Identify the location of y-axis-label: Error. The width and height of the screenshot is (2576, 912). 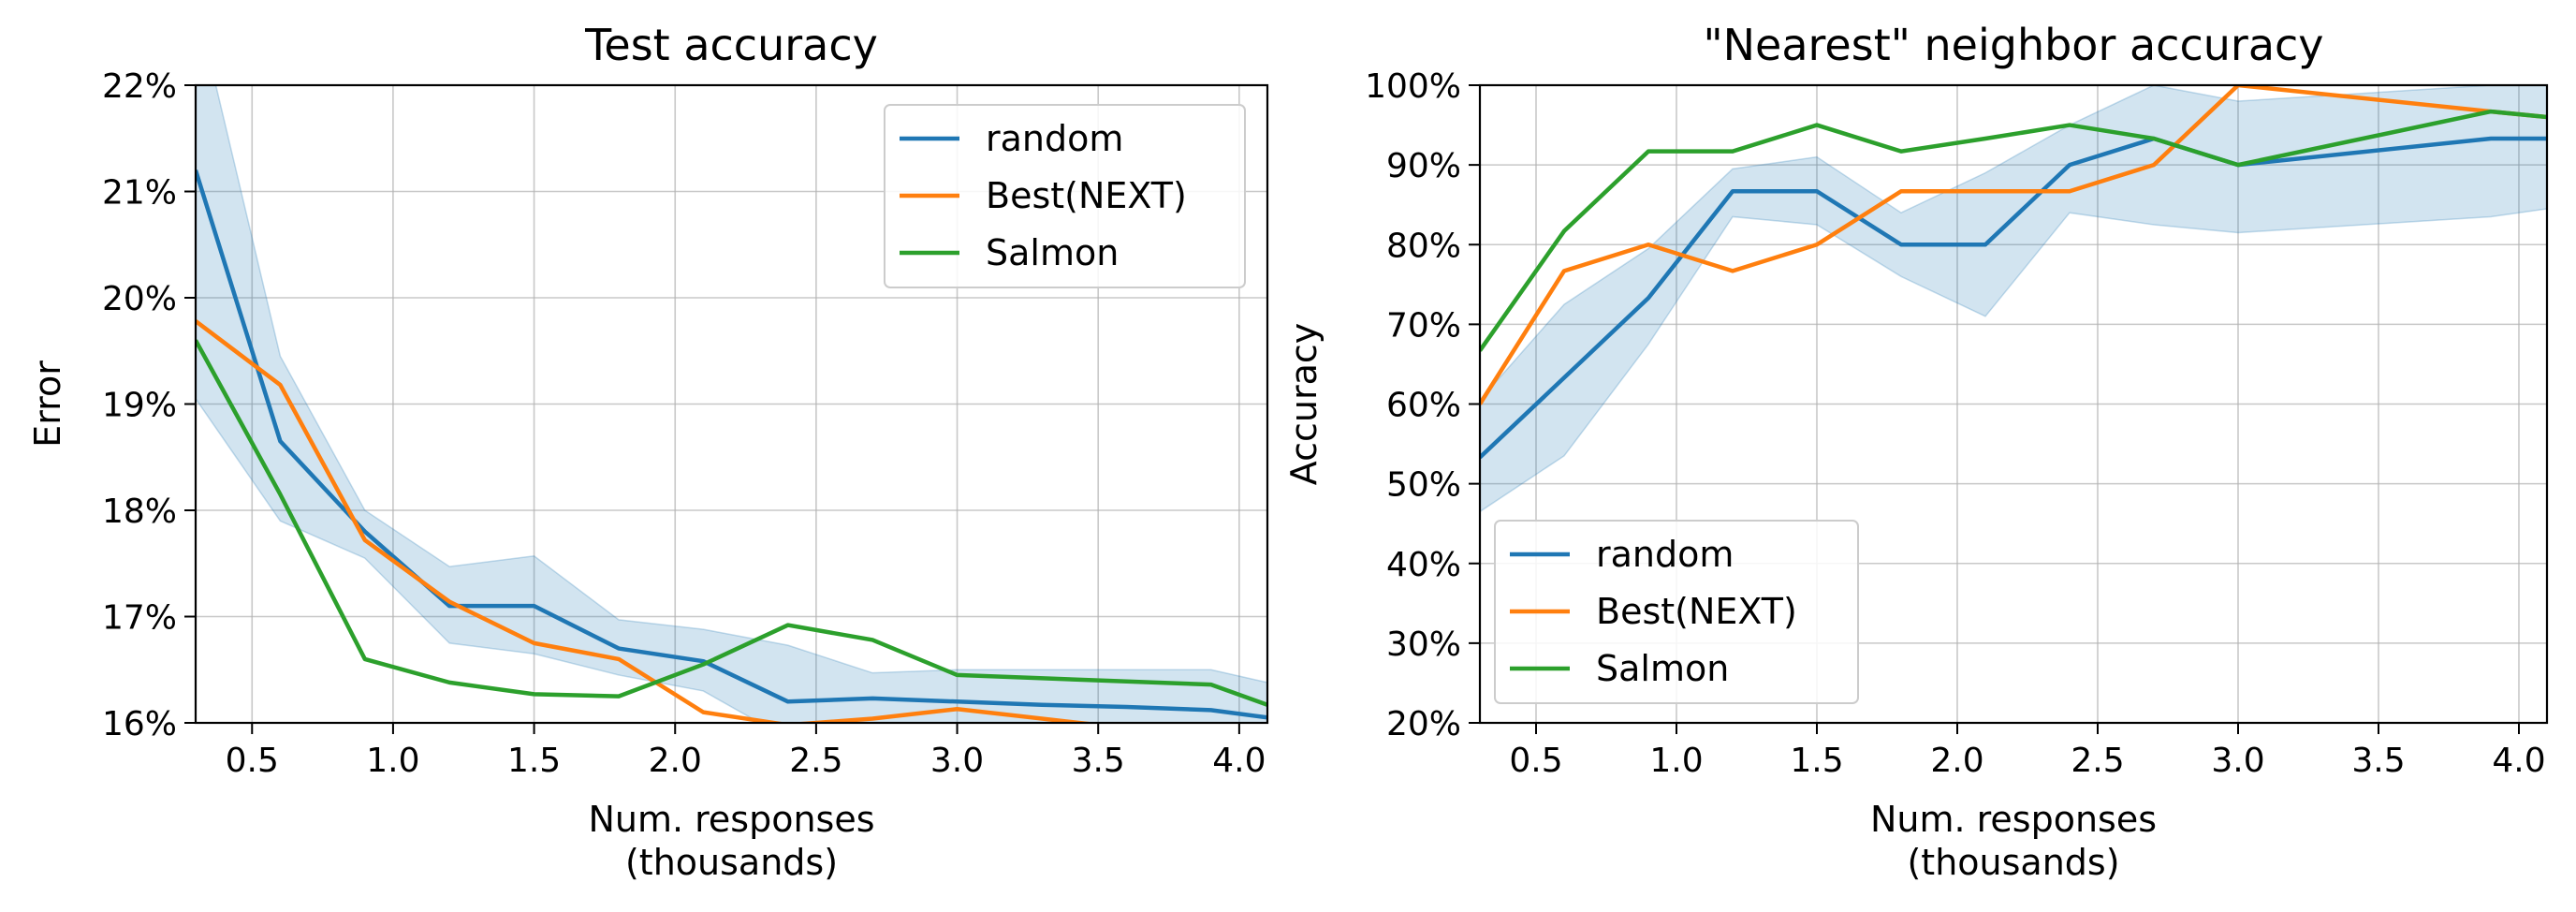
(47, 404).